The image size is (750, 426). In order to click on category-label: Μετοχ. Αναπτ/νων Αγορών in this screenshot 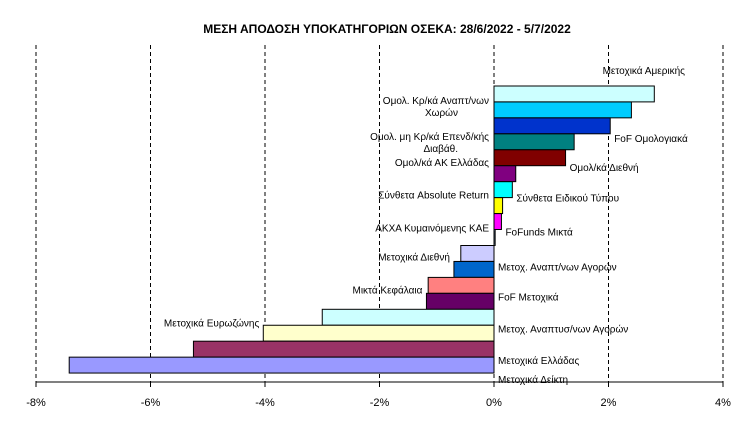, I will do `click(557, 268)`.